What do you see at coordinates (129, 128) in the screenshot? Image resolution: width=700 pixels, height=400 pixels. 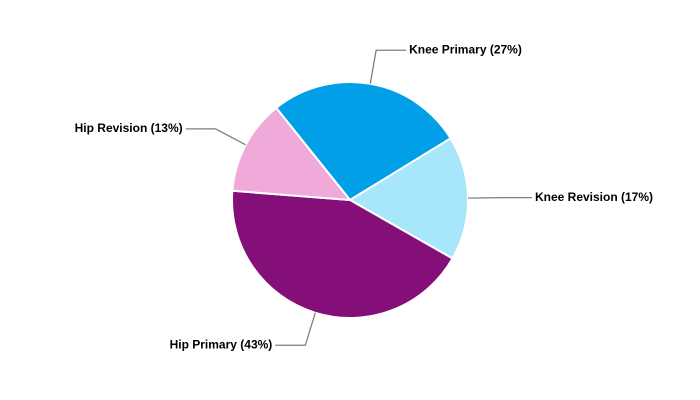 I see `slice-label: Hip Revision (13%)` at bounding box center [129, 128].